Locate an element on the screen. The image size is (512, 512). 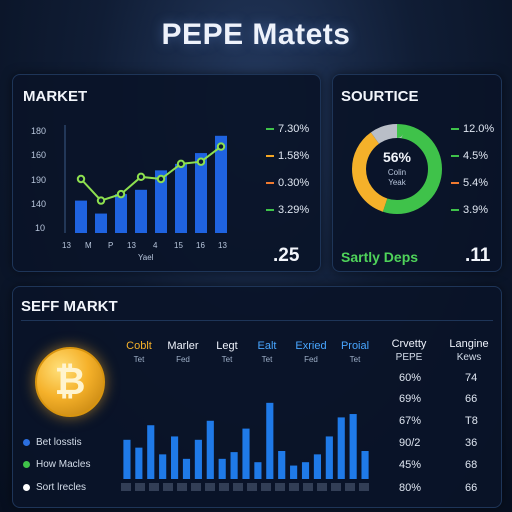
bottom-x-axis-labels is located at coordinates (246, 487).